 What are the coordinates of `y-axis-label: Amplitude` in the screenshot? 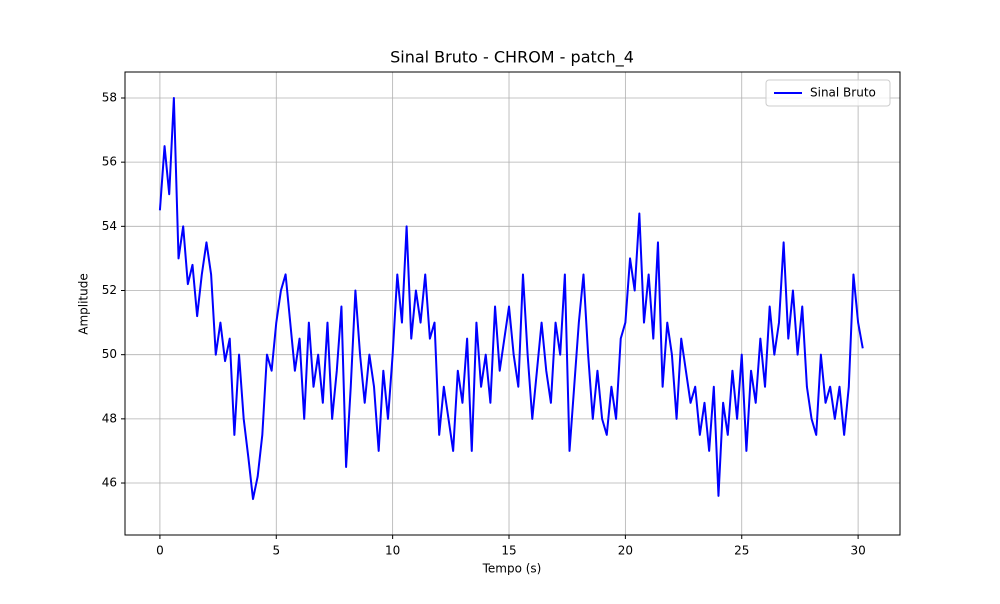 It's located at (84, 304).